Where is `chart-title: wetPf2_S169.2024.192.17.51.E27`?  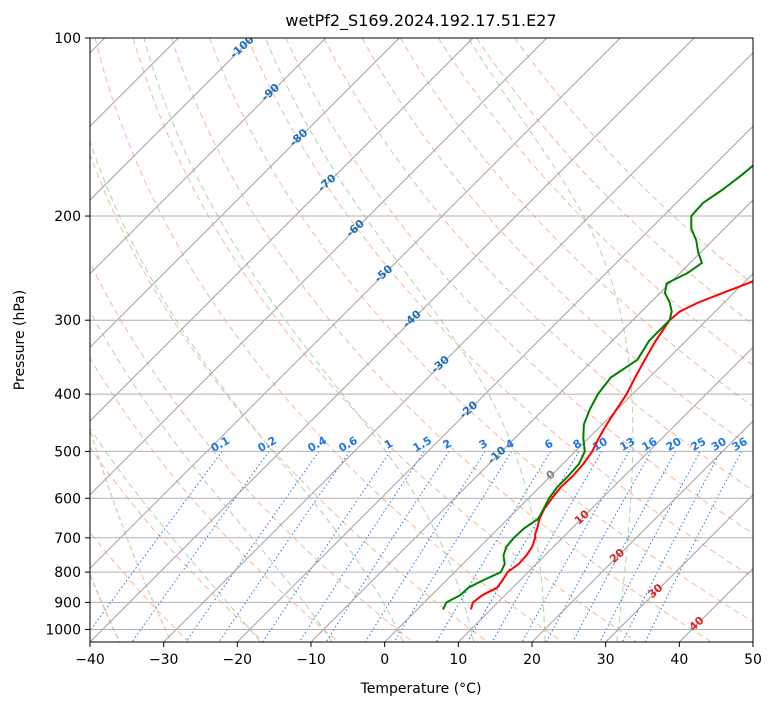 chart-title: wetPf2_S169.2024.192.17.51.E27 is located at coordinates (420, 21).